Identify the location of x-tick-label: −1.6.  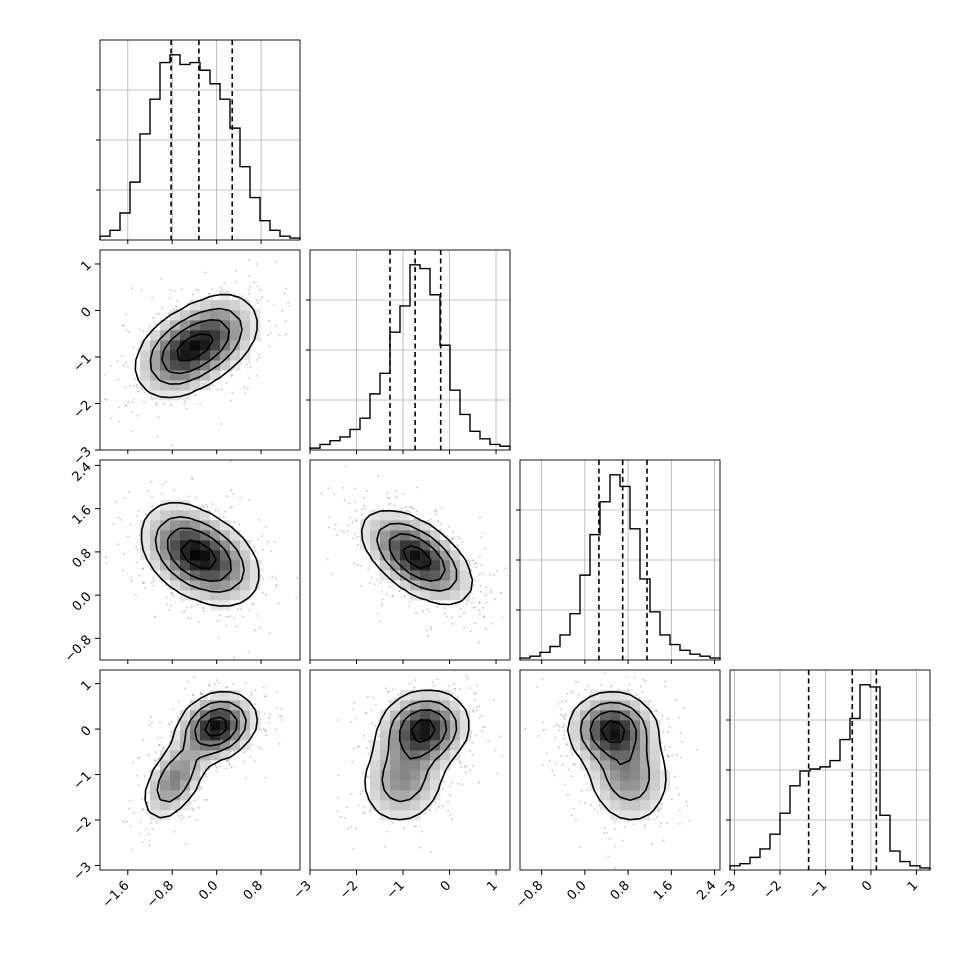
(116, 894).